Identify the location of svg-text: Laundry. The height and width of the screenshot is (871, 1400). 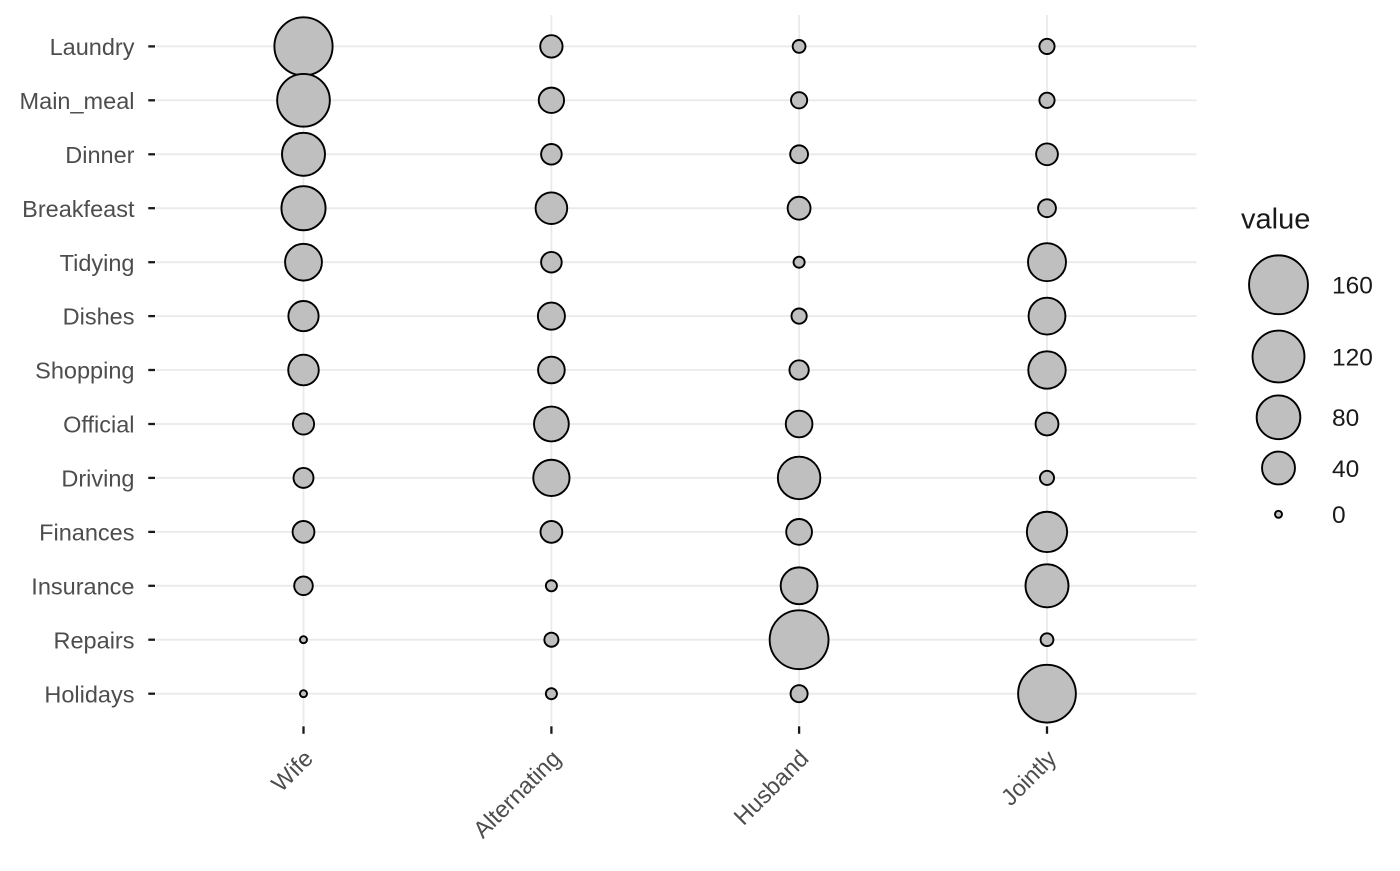
(92, 47).